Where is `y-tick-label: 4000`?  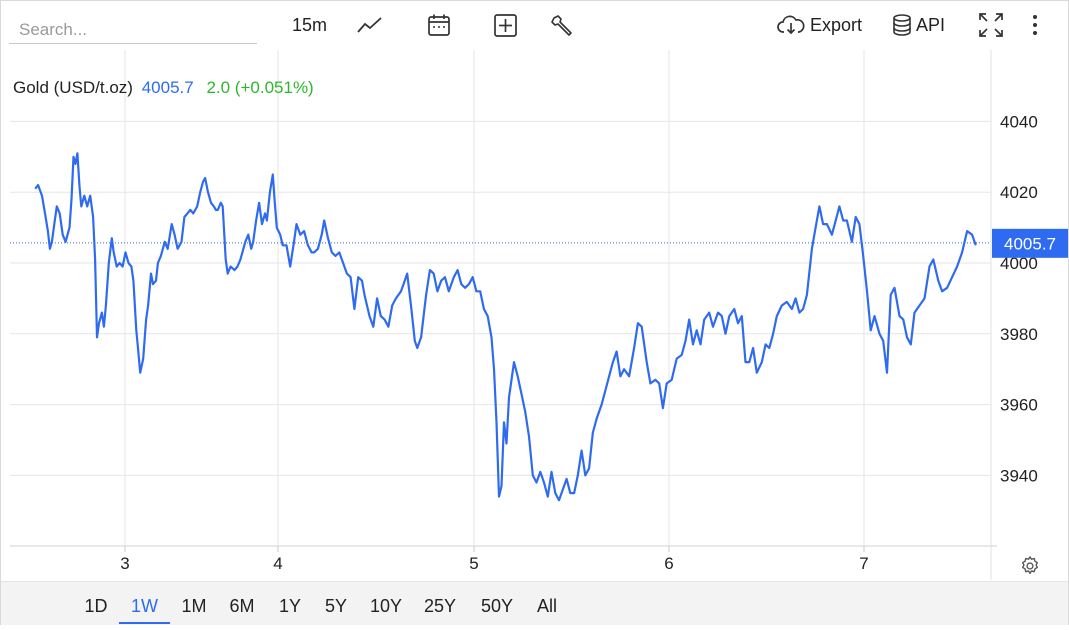 y-tick-label: 4000 is located at coordinates (1019, 263).